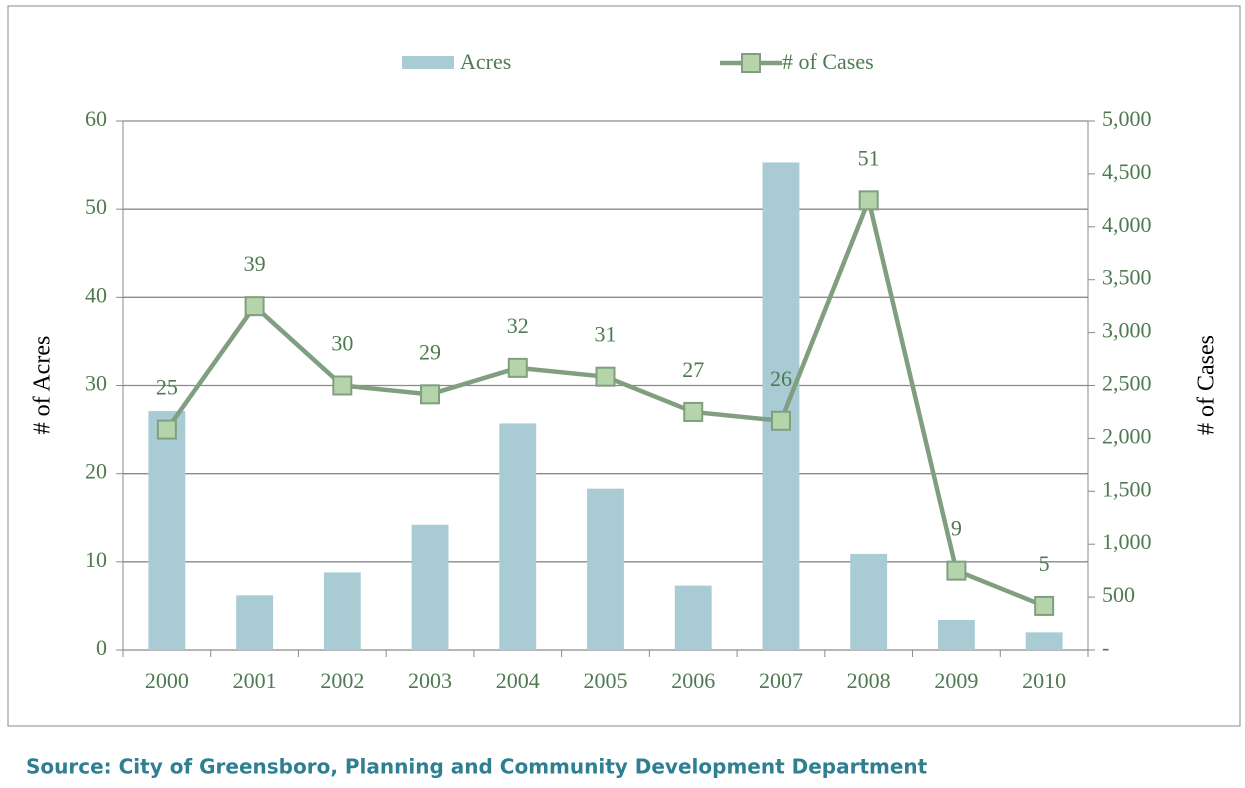 This screenshot has height=788, width=1245. What do you see at coordinates (606, 334) in the screenshot?
I see `data-label: 31` at bounding box center [606, 334].